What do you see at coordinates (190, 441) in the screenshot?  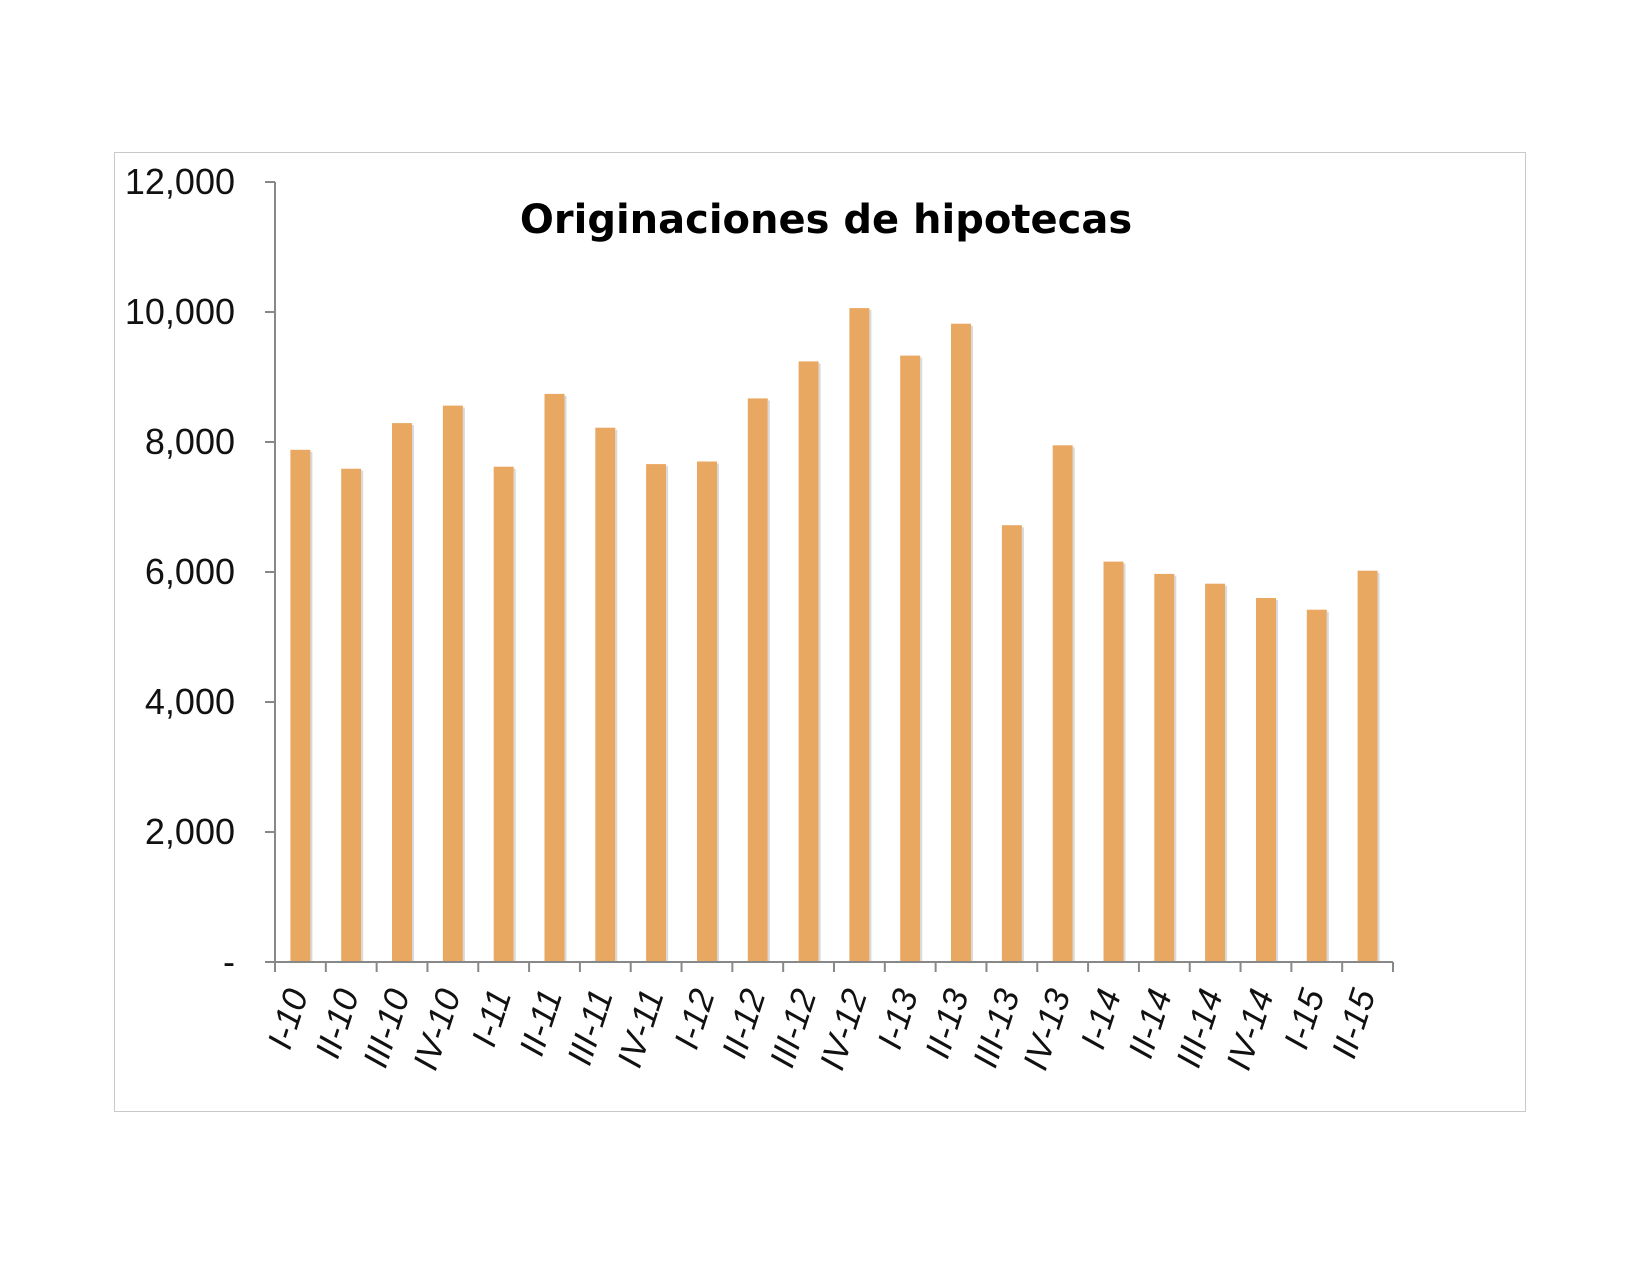 I see `y-tick-label: 8,000` at bounding box center [190, 441].